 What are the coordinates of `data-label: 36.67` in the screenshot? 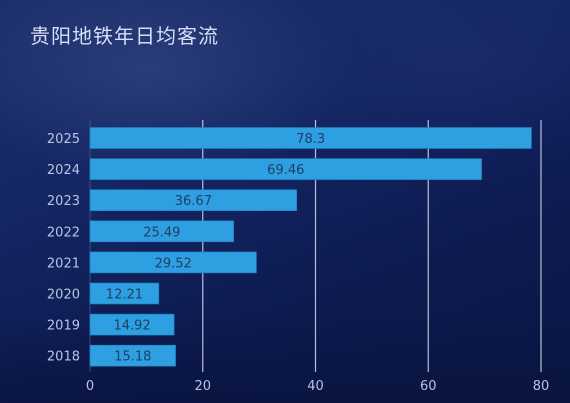 It's located at (193, 201).